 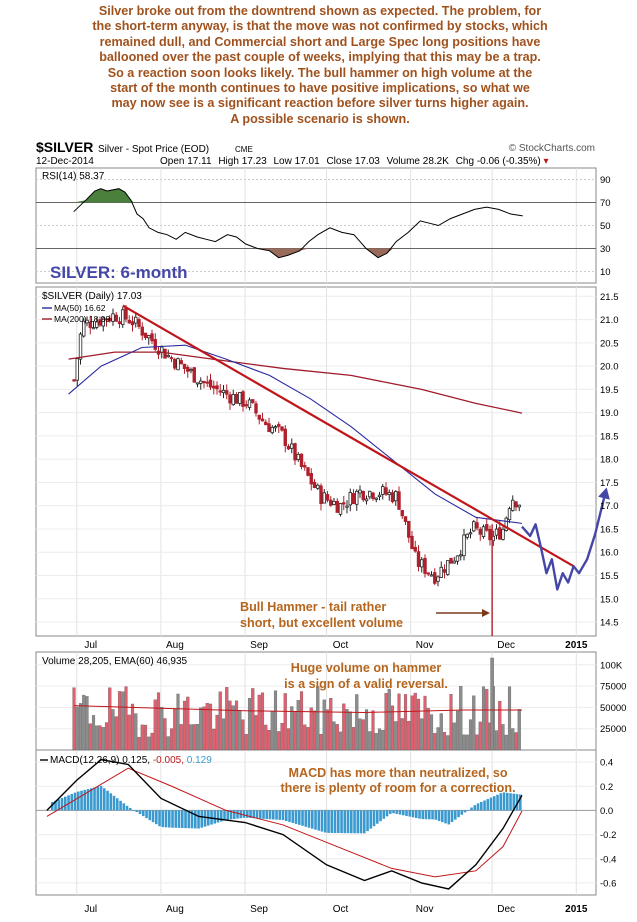 What do you see at coordinates (608, 883) in the screenshot?
I see `macd-tick: -0.6` at bounding box center [608, 883].